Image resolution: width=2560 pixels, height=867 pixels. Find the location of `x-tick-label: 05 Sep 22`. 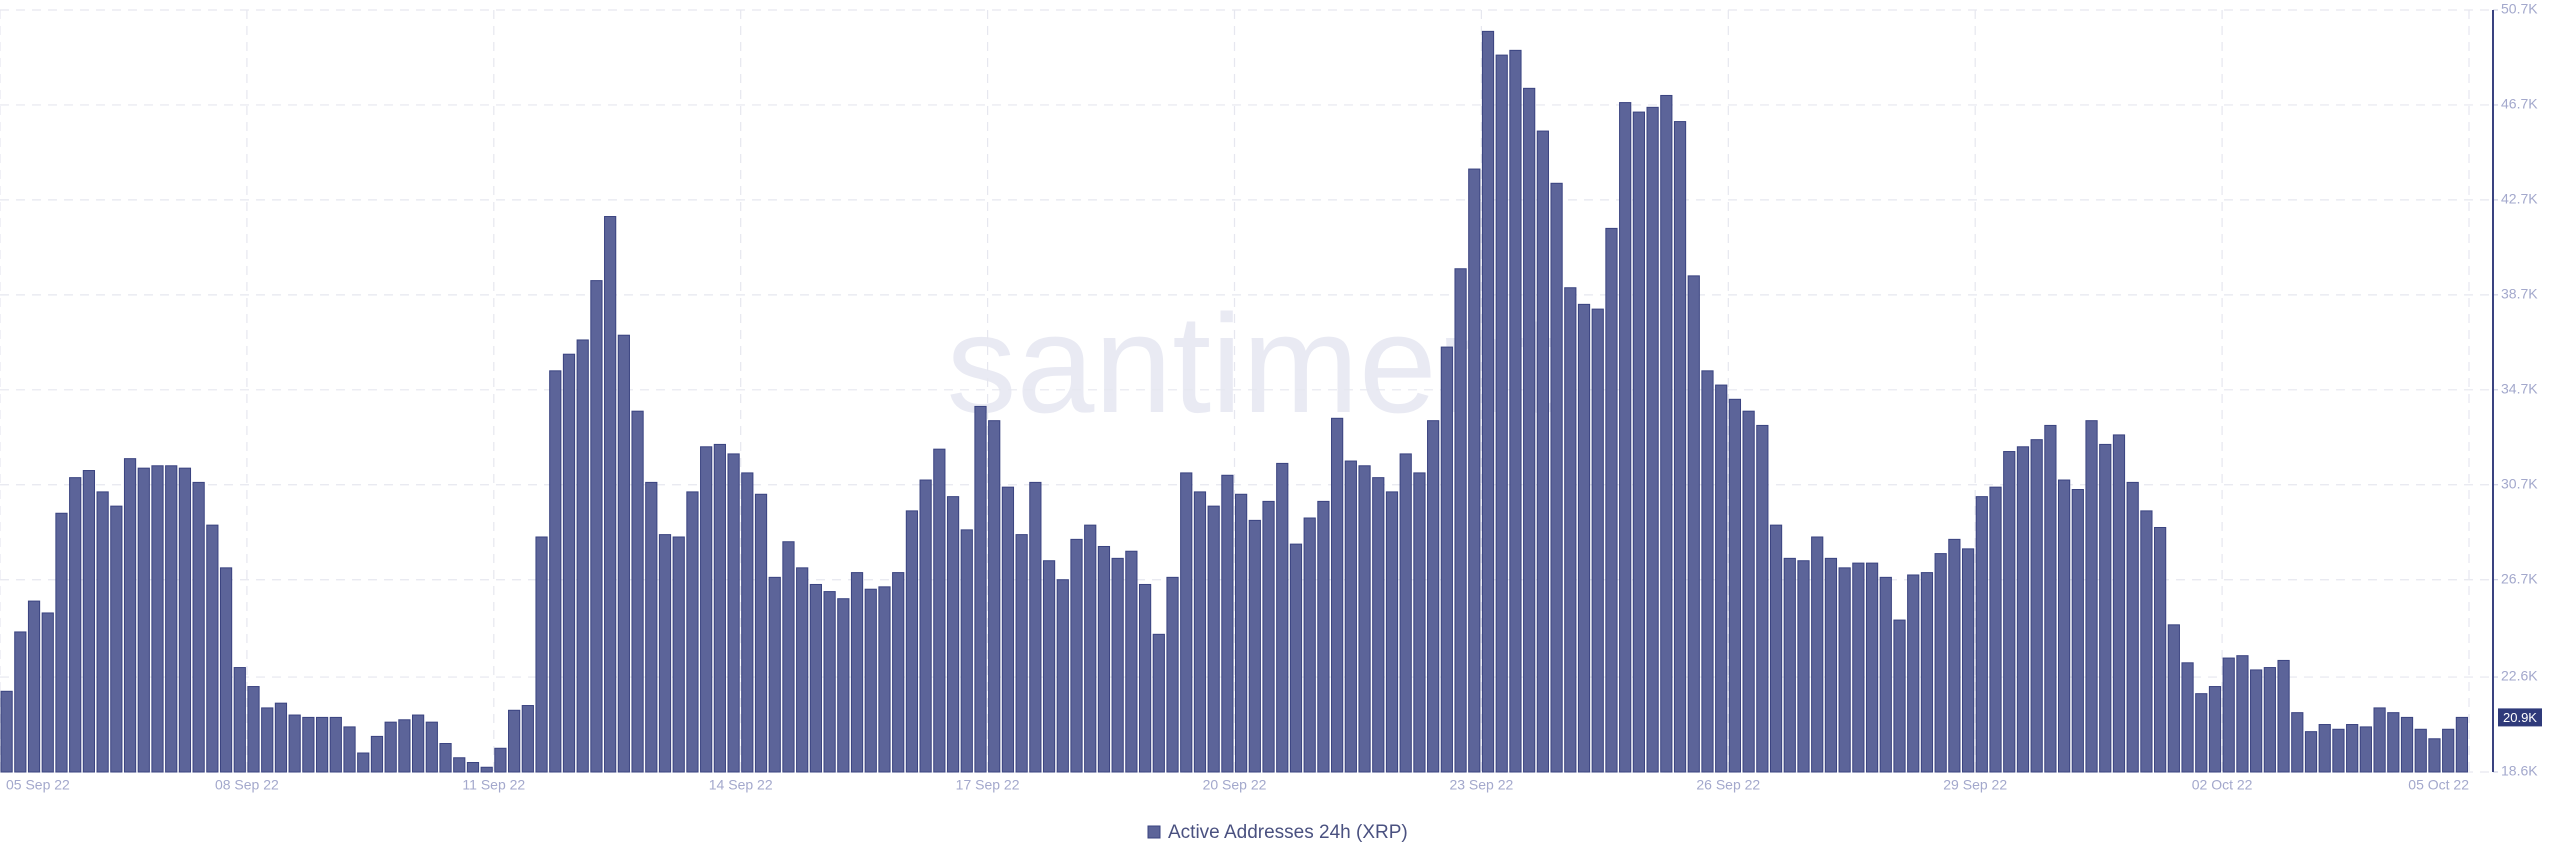

x-tick-label: 05 Sep 22 is located at coordinates (38, 785).